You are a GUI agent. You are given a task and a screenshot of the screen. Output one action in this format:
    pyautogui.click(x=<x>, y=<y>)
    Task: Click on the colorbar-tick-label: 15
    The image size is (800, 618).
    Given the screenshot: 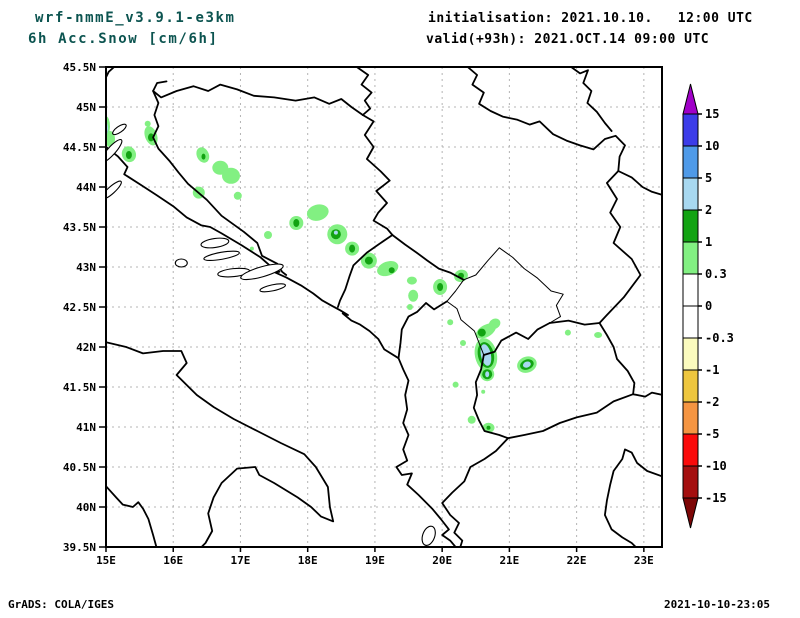 What is the action you would take?
    pyautogui.click(x=712, y=114)
    